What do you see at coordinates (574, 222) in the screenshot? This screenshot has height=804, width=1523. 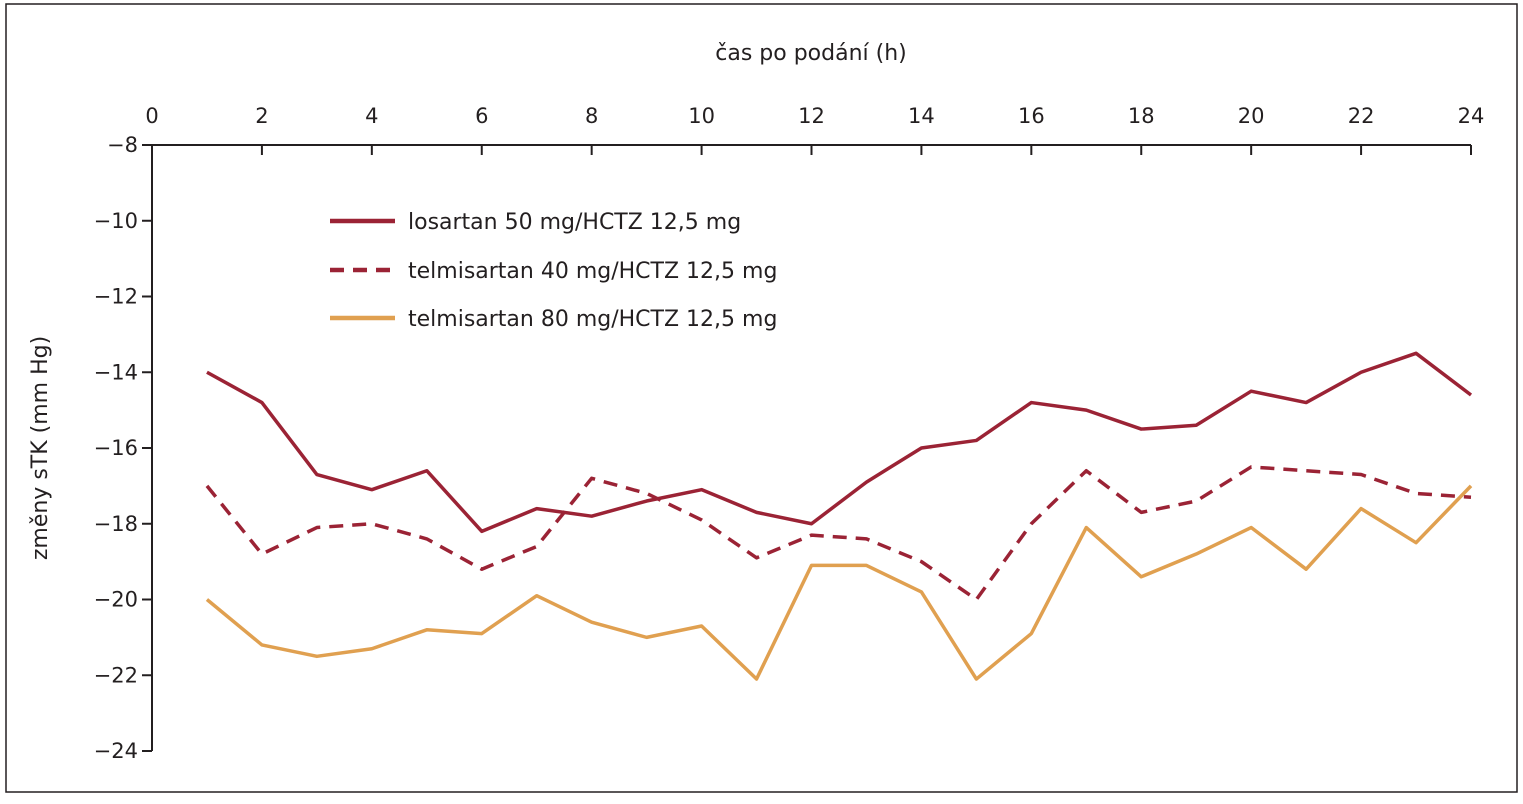 I see `legend-label: losartan 50 mg/HCTZ 12,5 mg` at bounding box center [574, 222].